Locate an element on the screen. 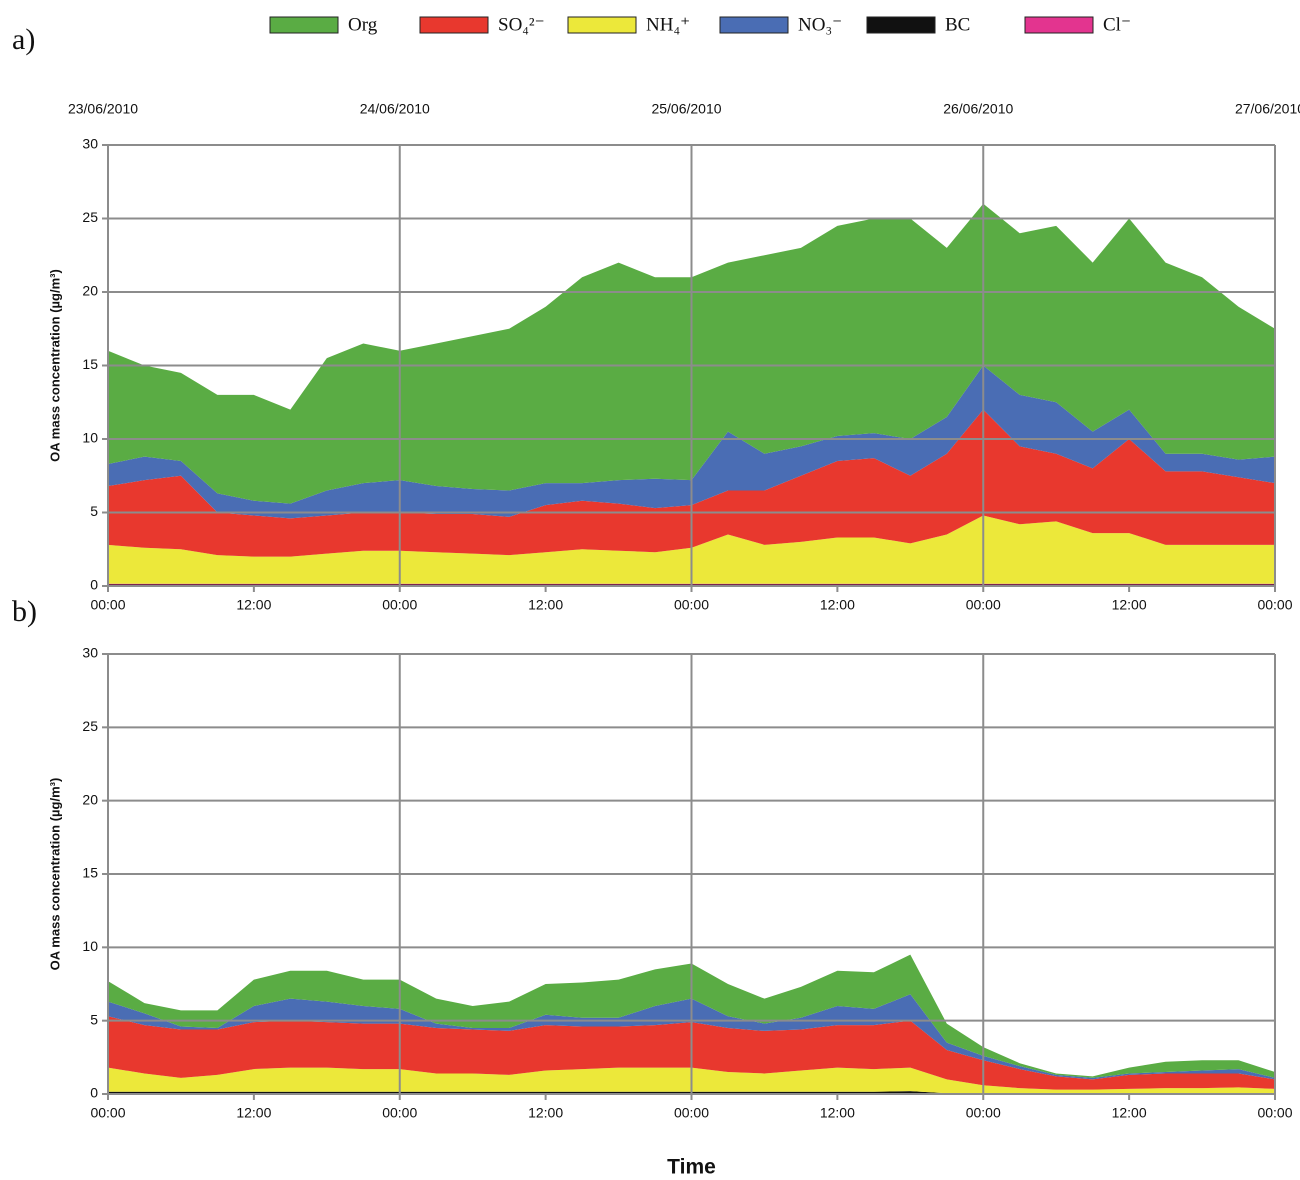  date-label: 27/06/2010 is located at coordinates (1267, 109).